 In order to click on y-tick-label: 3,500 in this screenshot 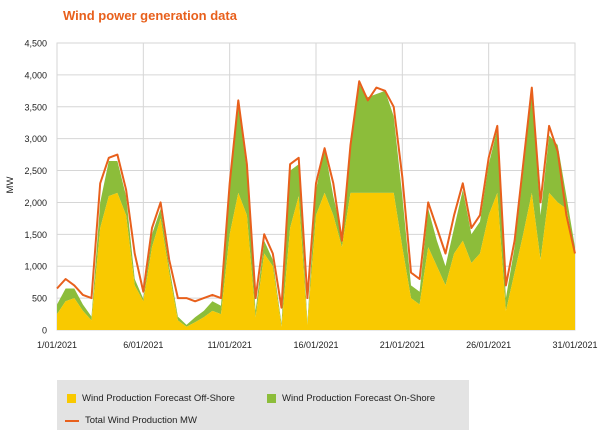, I will do `click(35, 107)`.